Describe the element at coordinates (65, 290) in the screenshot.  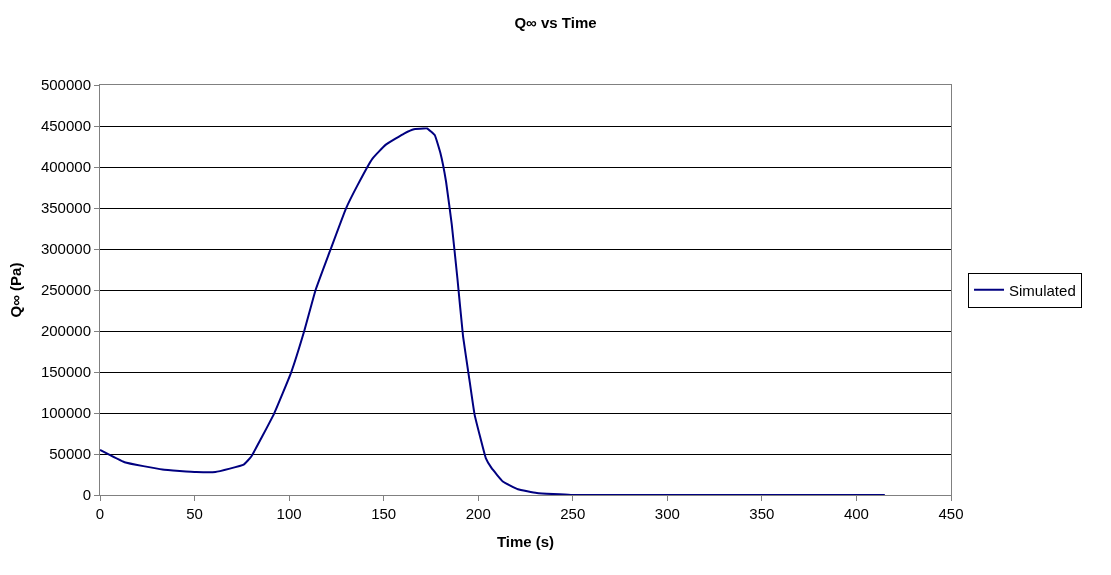
I see `y-tick-label: 250000` at that location.